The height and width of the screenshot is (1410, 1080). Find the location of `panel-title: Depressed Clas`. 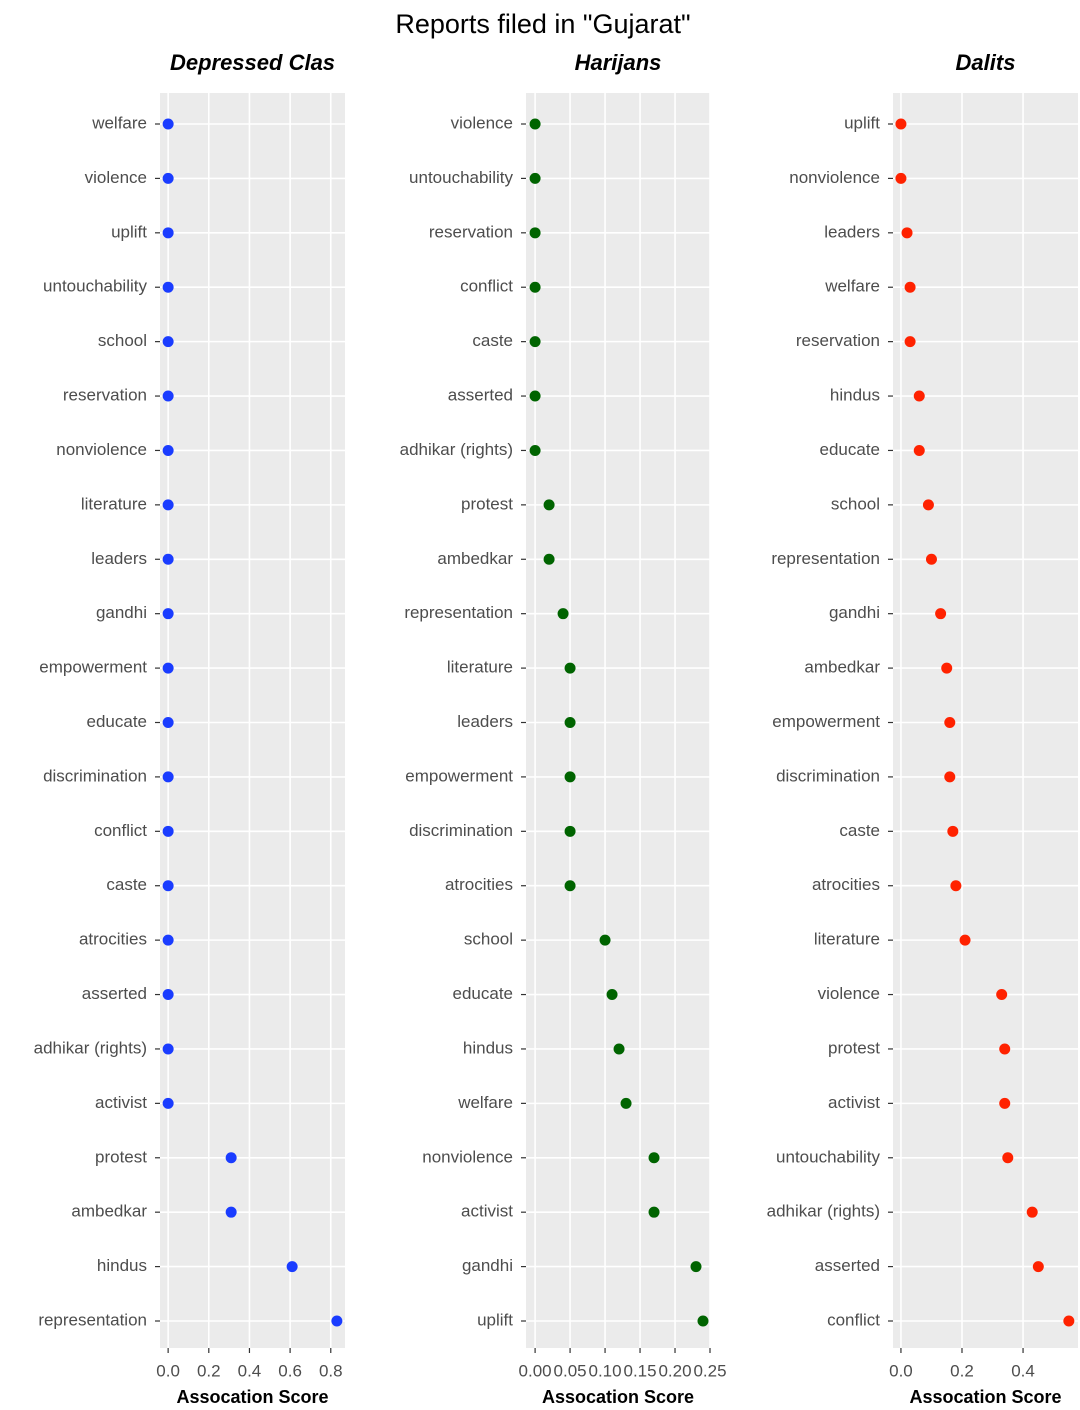

panel-title: Depressed Clas is located at coordinates (252, 62).